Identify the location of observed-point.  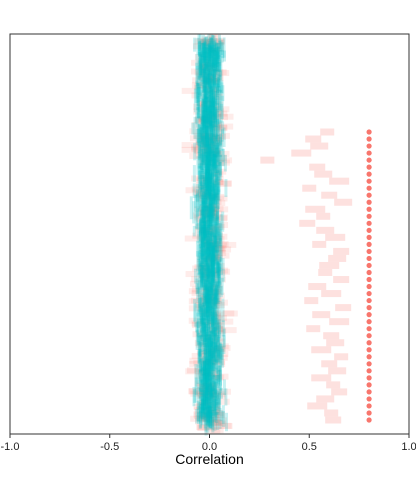
(369, 139).